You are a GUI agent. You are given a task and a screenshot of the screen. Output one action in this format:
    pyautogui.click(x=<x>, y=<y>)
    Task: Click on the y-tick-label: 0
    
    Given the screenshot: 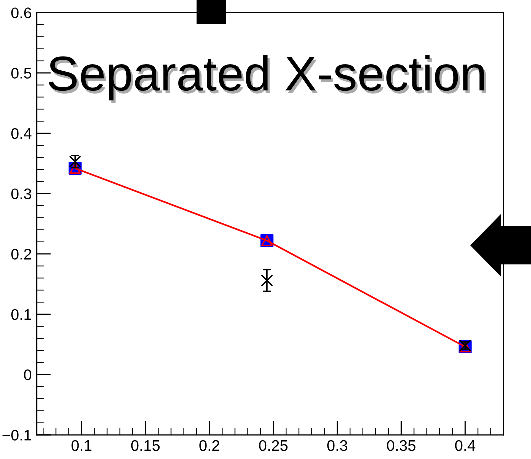 What is the action you would take?
    pyautogui.click(x=28, y=375)
    